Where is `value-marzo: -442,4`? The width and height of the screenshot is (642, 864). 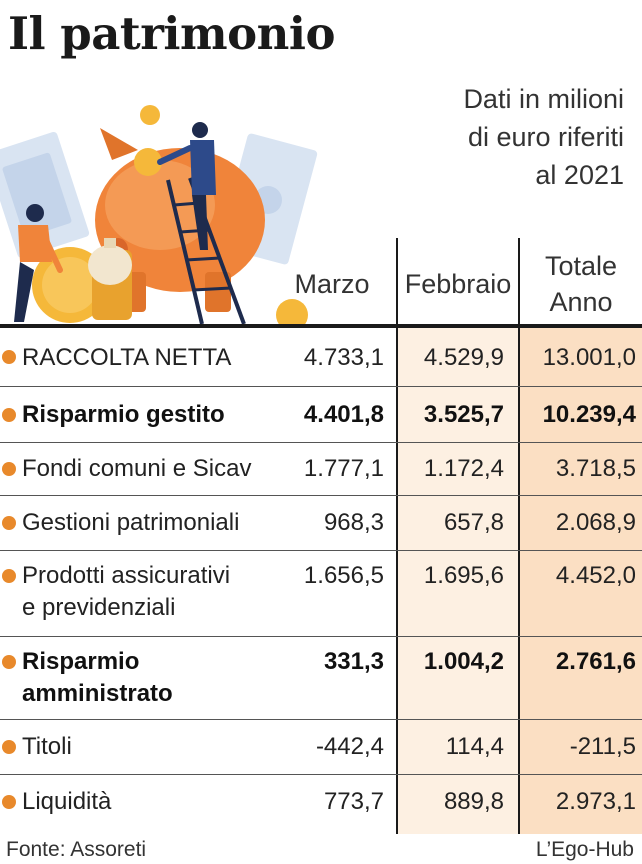
value-marzo: -442,4 is located at coordinates (349, 746).